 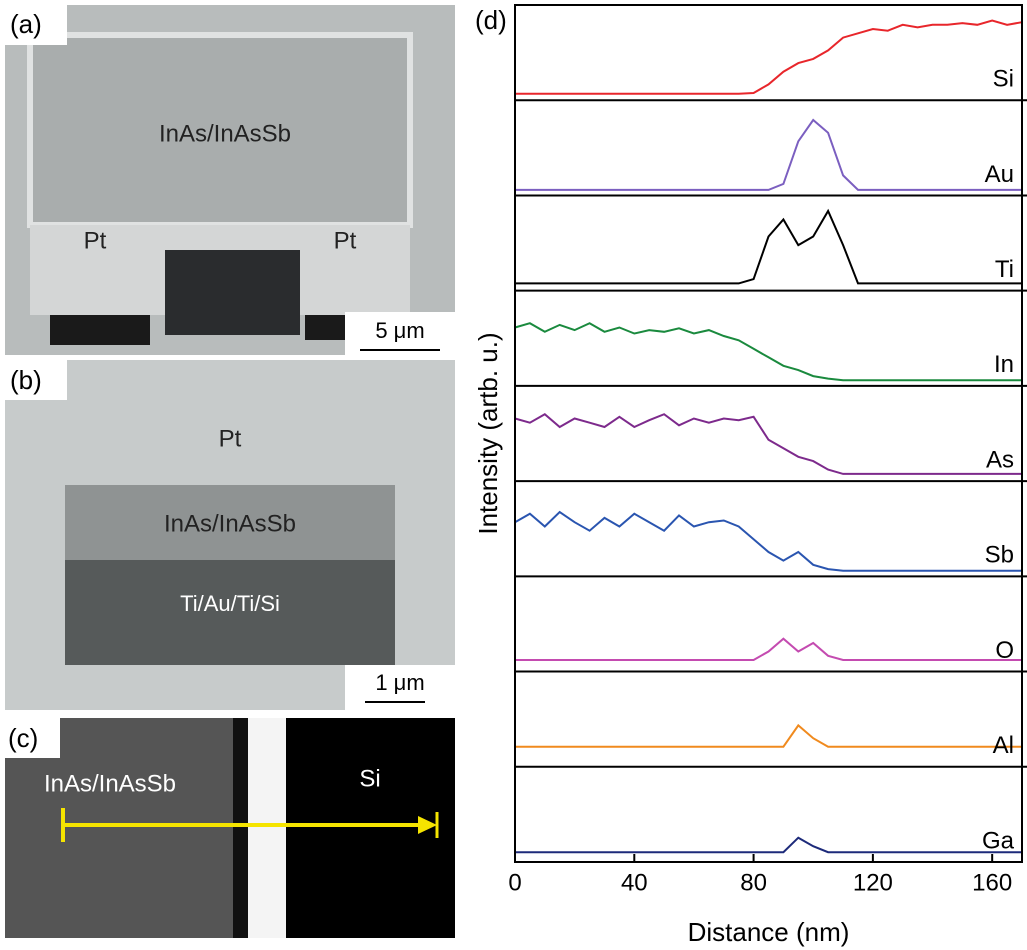 What do you see at coordinates (491, 20) in the screenshot?
I see `panel-label: (d)` at bounding box center [491, 20].